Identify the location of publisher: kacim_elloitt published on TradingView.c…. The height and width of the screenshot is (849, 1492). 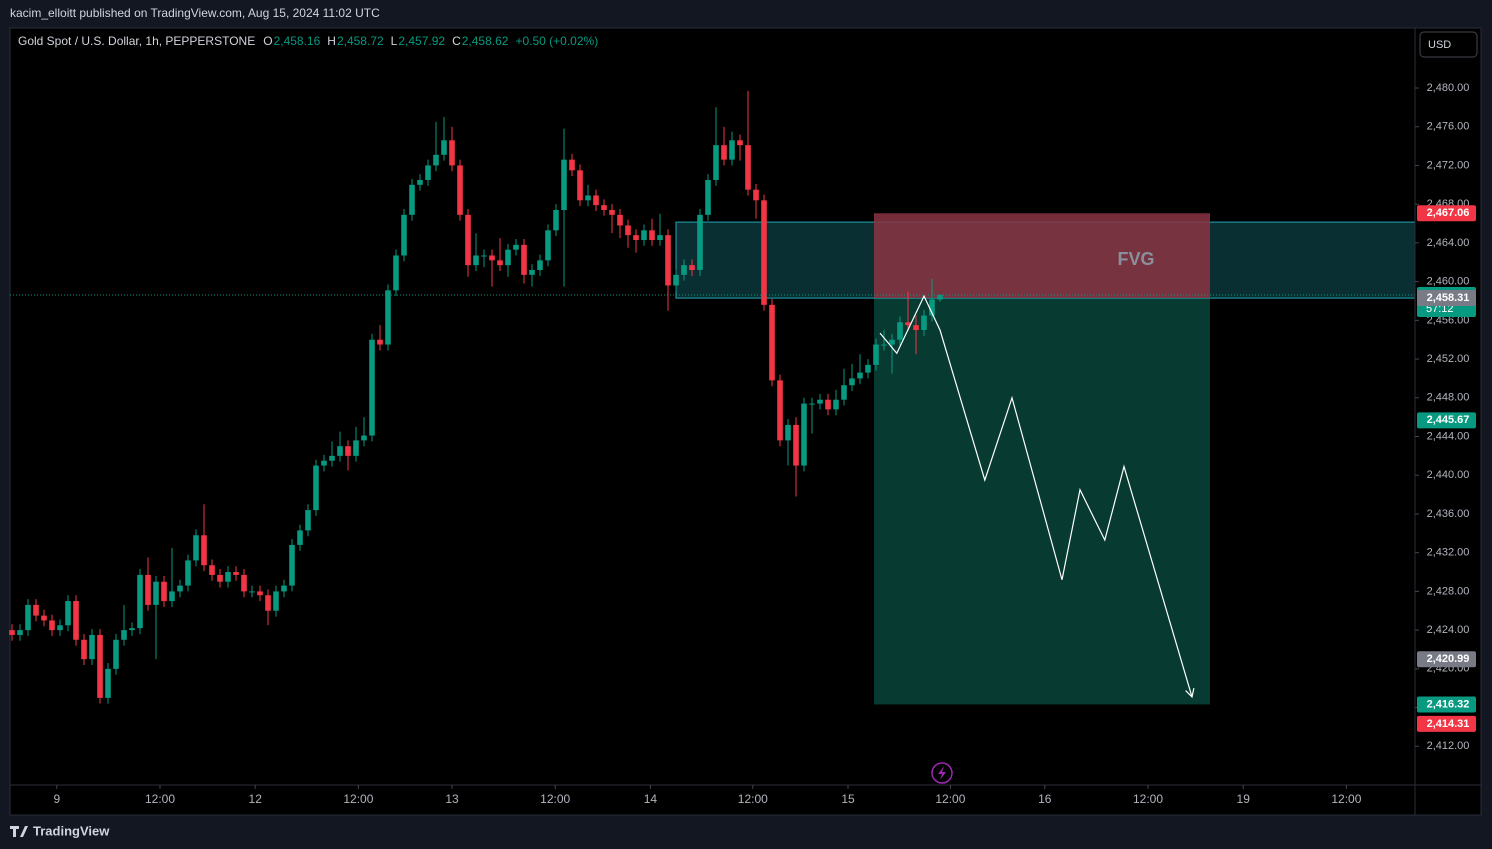
(195, 13).